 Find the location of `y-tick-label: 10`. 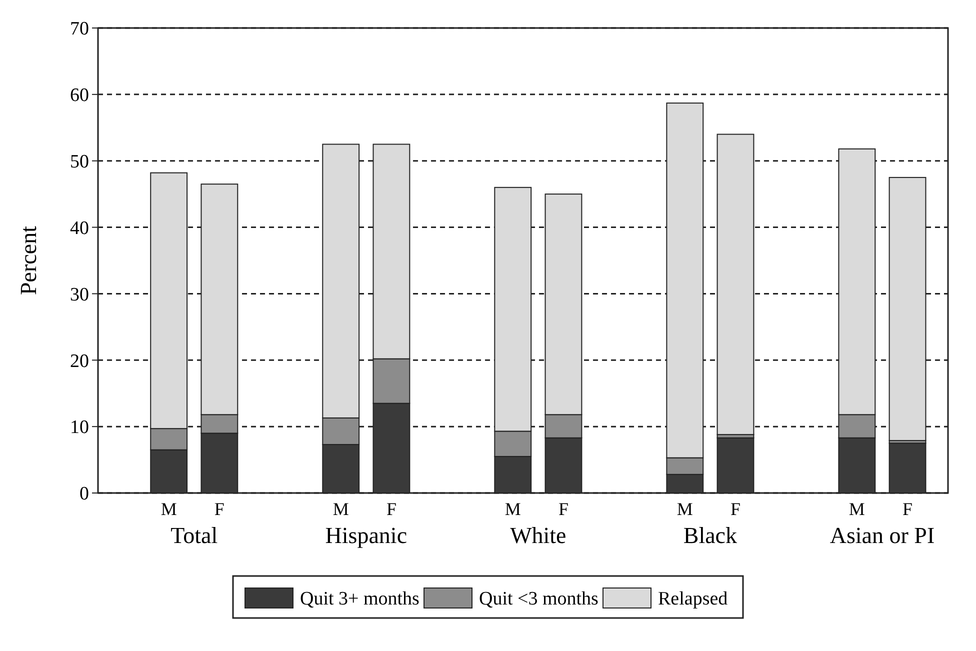

y-tick-label: 10 is located at coordinates (79, 427).